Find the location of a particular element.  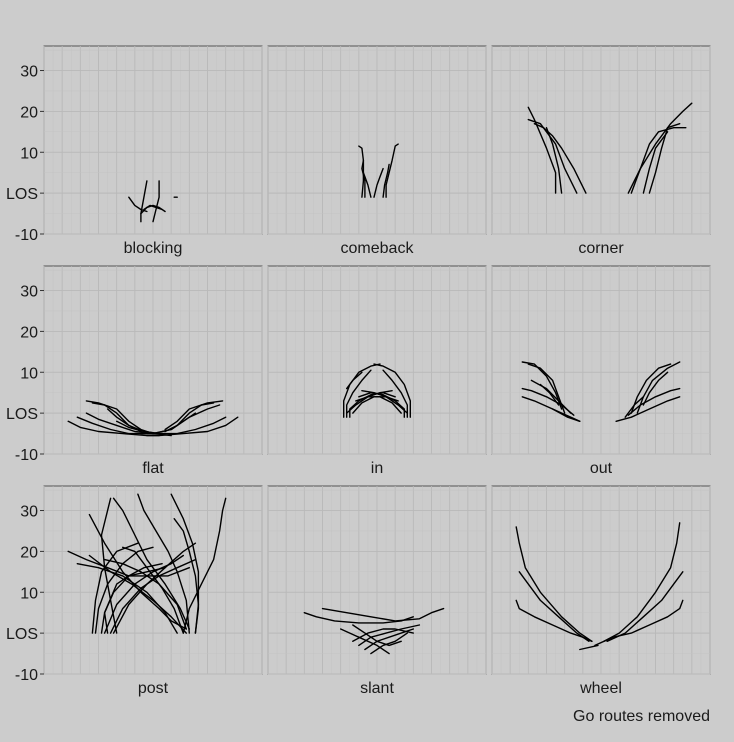

facet-label: corner is located at coordinates (601, 248).